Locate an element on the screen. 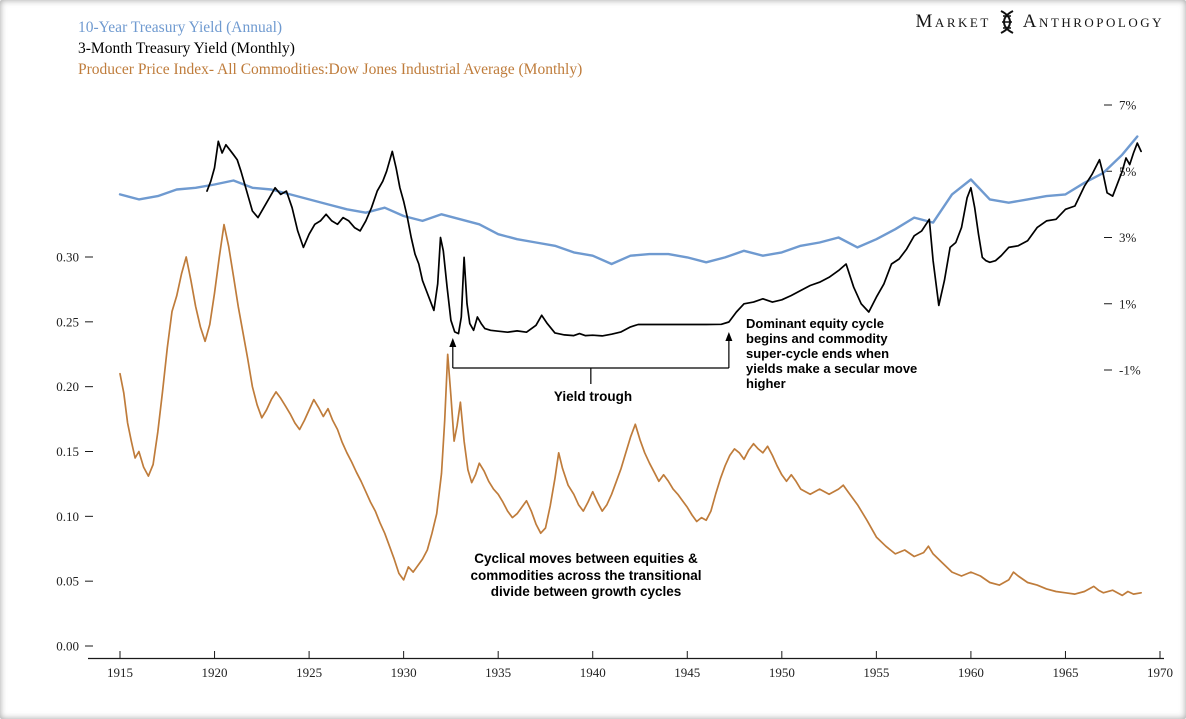 The width and height of the screenshot is (1186, 719). x-axis-tick-label: 1950 is located at coordinates (782, 672).